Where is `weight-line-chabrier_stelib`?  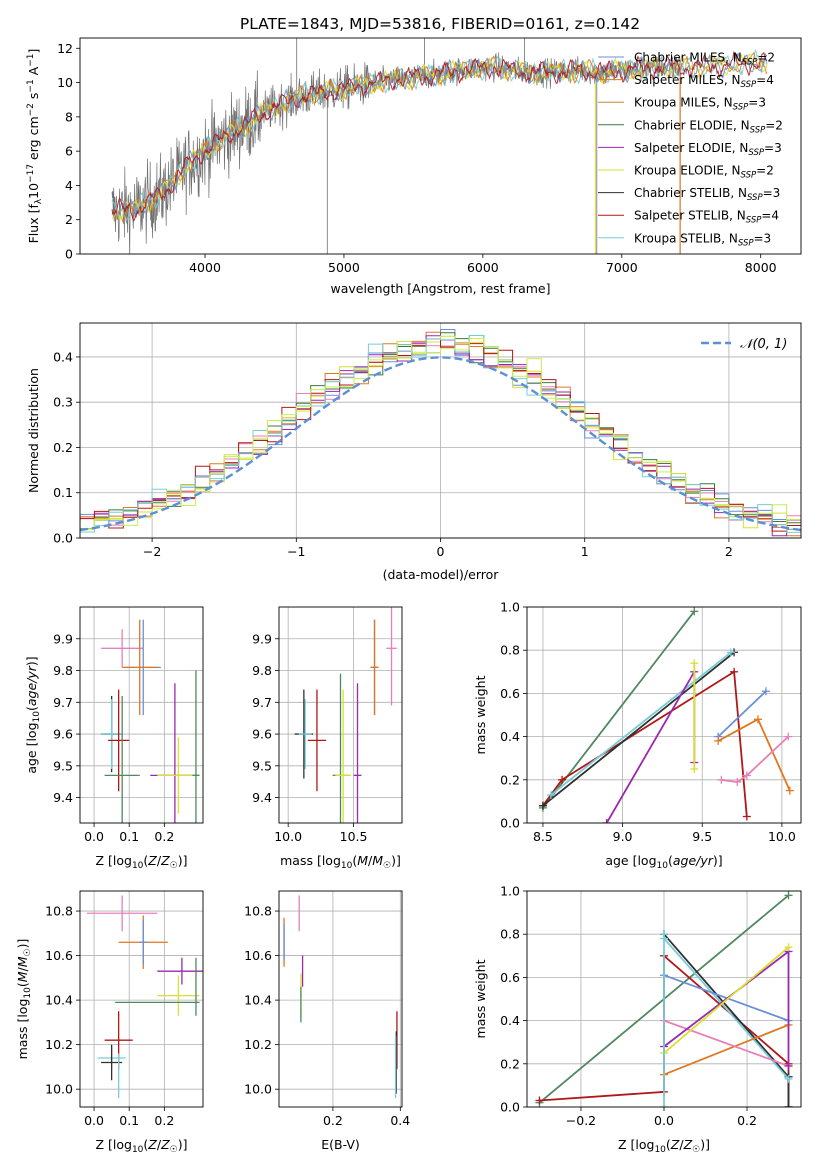 weight-line-chabrier_stelib is located at coordinates (638, 729).